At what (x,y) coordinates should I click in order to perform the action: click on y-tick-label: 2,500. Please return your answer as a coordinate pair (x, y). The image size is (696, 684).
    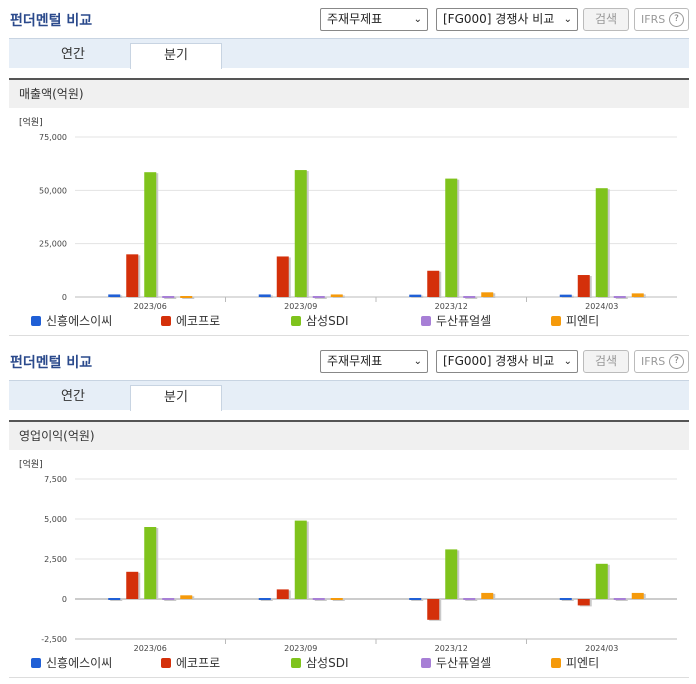
    Looking at the image, I should click on (55, 559).